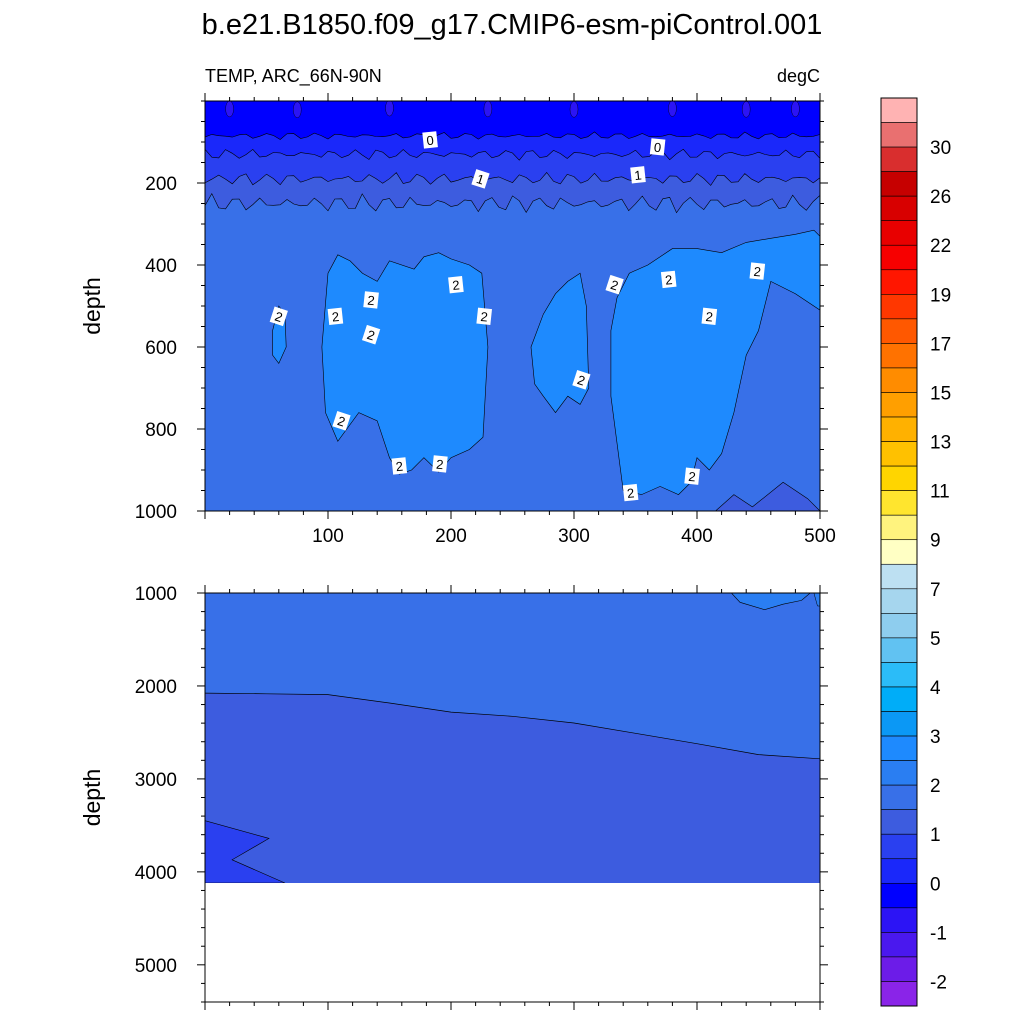  I want to click on contour-label-text: 0, so click(657, 148).